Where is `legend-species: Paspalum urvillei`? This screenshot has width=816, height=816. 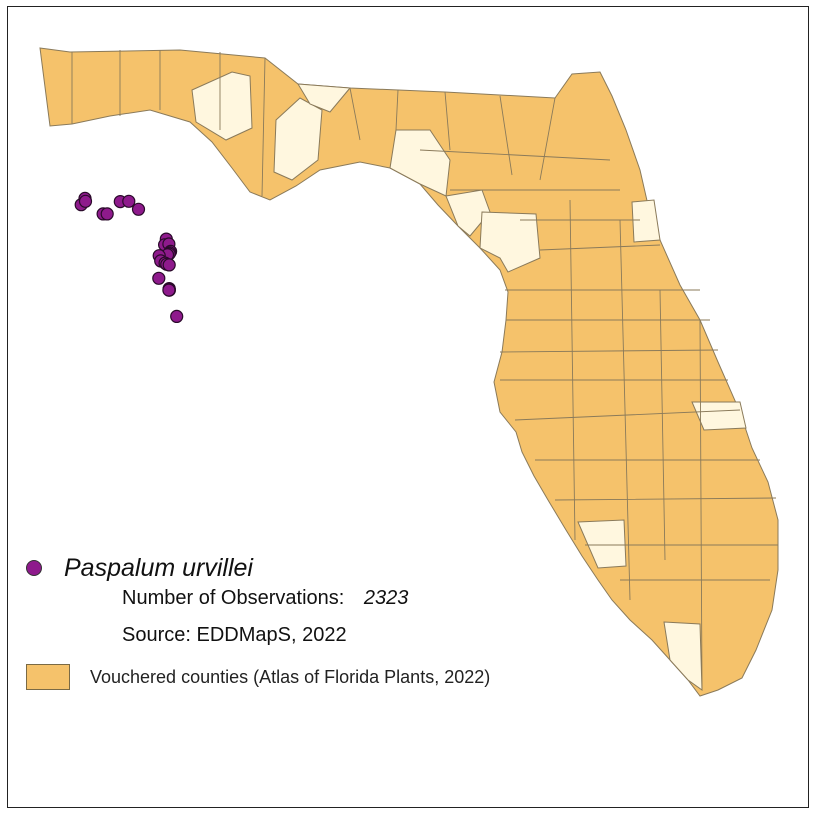
legend-species: Paspalum urvillei is located at coordinates (139, 568).